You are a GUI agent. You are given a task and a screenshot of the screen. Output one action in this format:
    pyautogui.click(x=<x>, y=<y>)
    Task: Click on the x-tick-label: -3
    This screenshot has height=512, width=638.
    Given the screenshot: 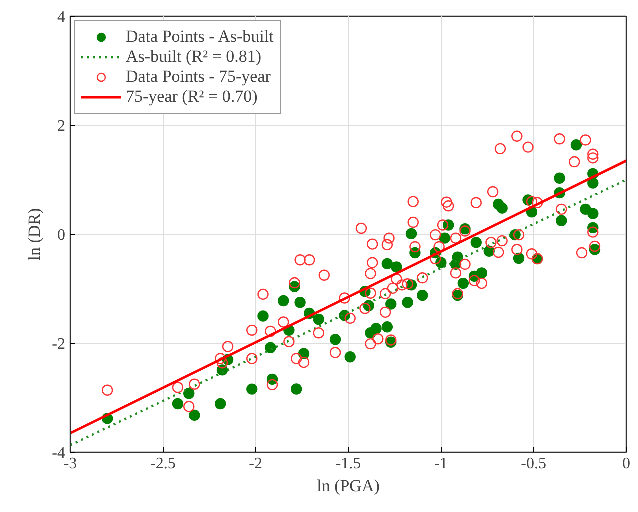 What is the action you would take?
    pyautogui.click(x=71, y=464)
    